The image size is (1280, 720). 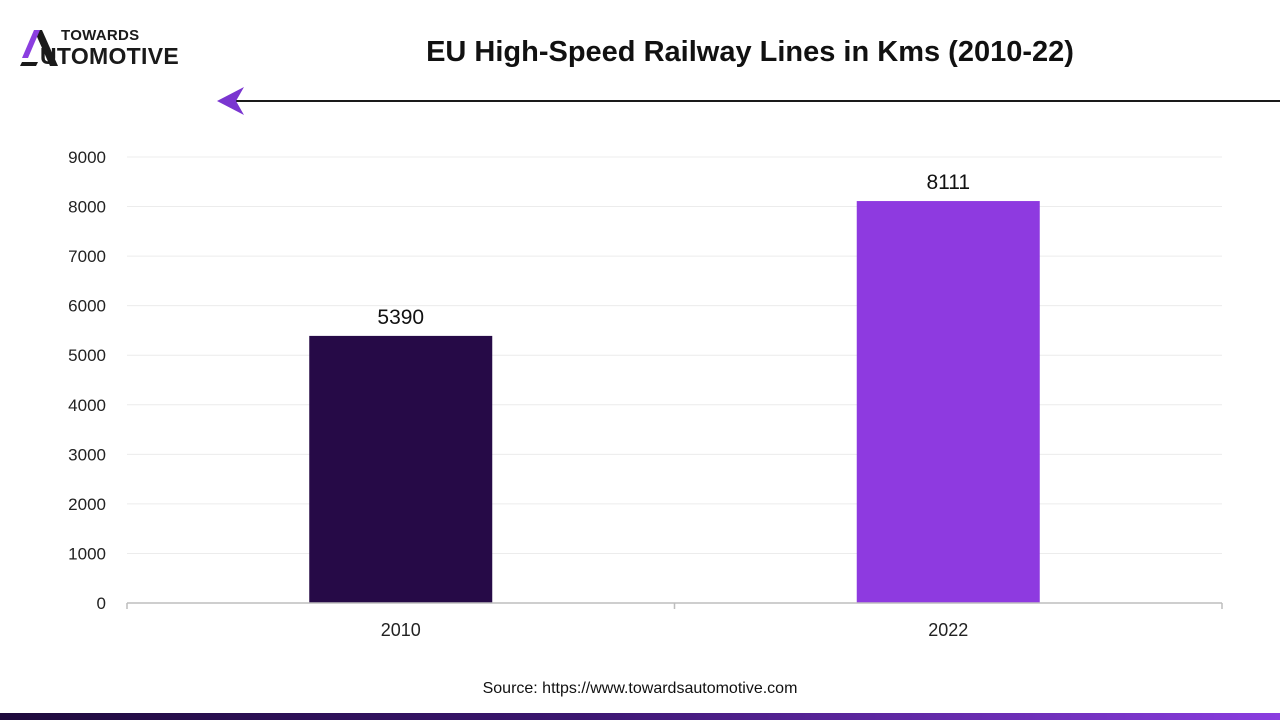 I want to click on y-tick-label: 2000, so click(x=87, y=504).